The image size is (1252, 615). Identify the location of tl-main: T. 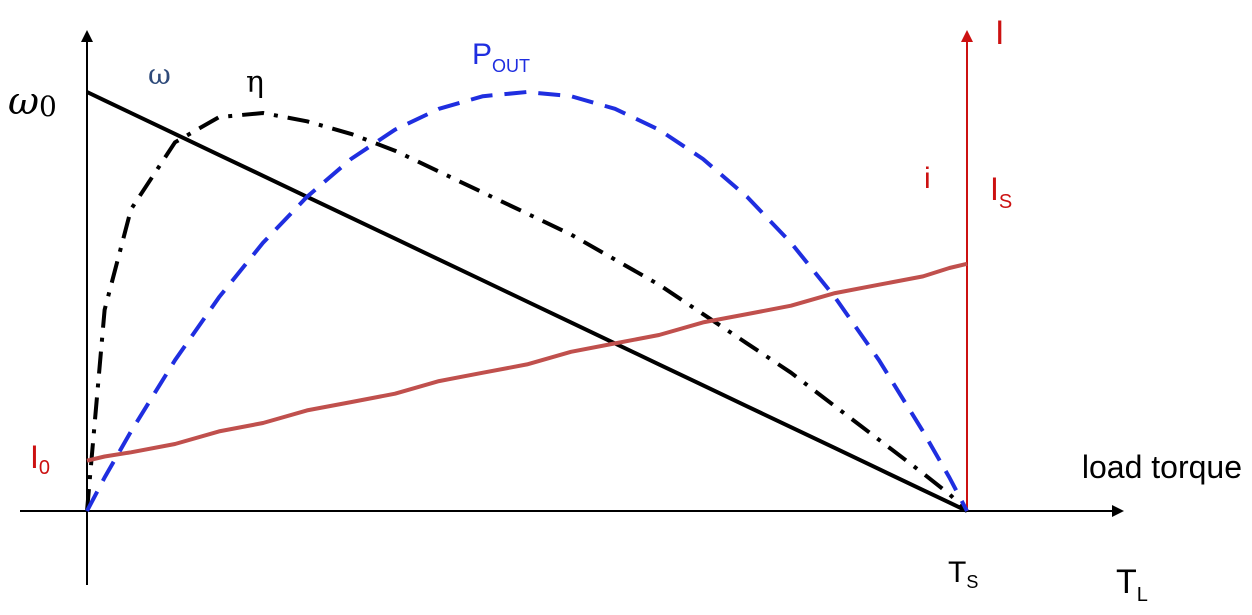
(1126, 582).